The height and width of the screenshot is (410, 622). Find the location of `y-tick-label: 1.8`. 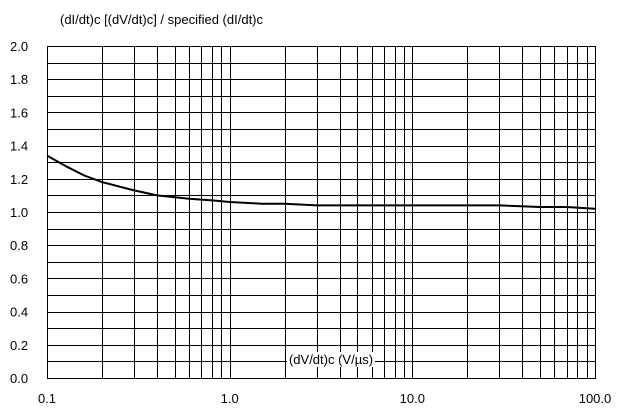

y-tick-label: 1.8 is located at coordinates (19, 79).